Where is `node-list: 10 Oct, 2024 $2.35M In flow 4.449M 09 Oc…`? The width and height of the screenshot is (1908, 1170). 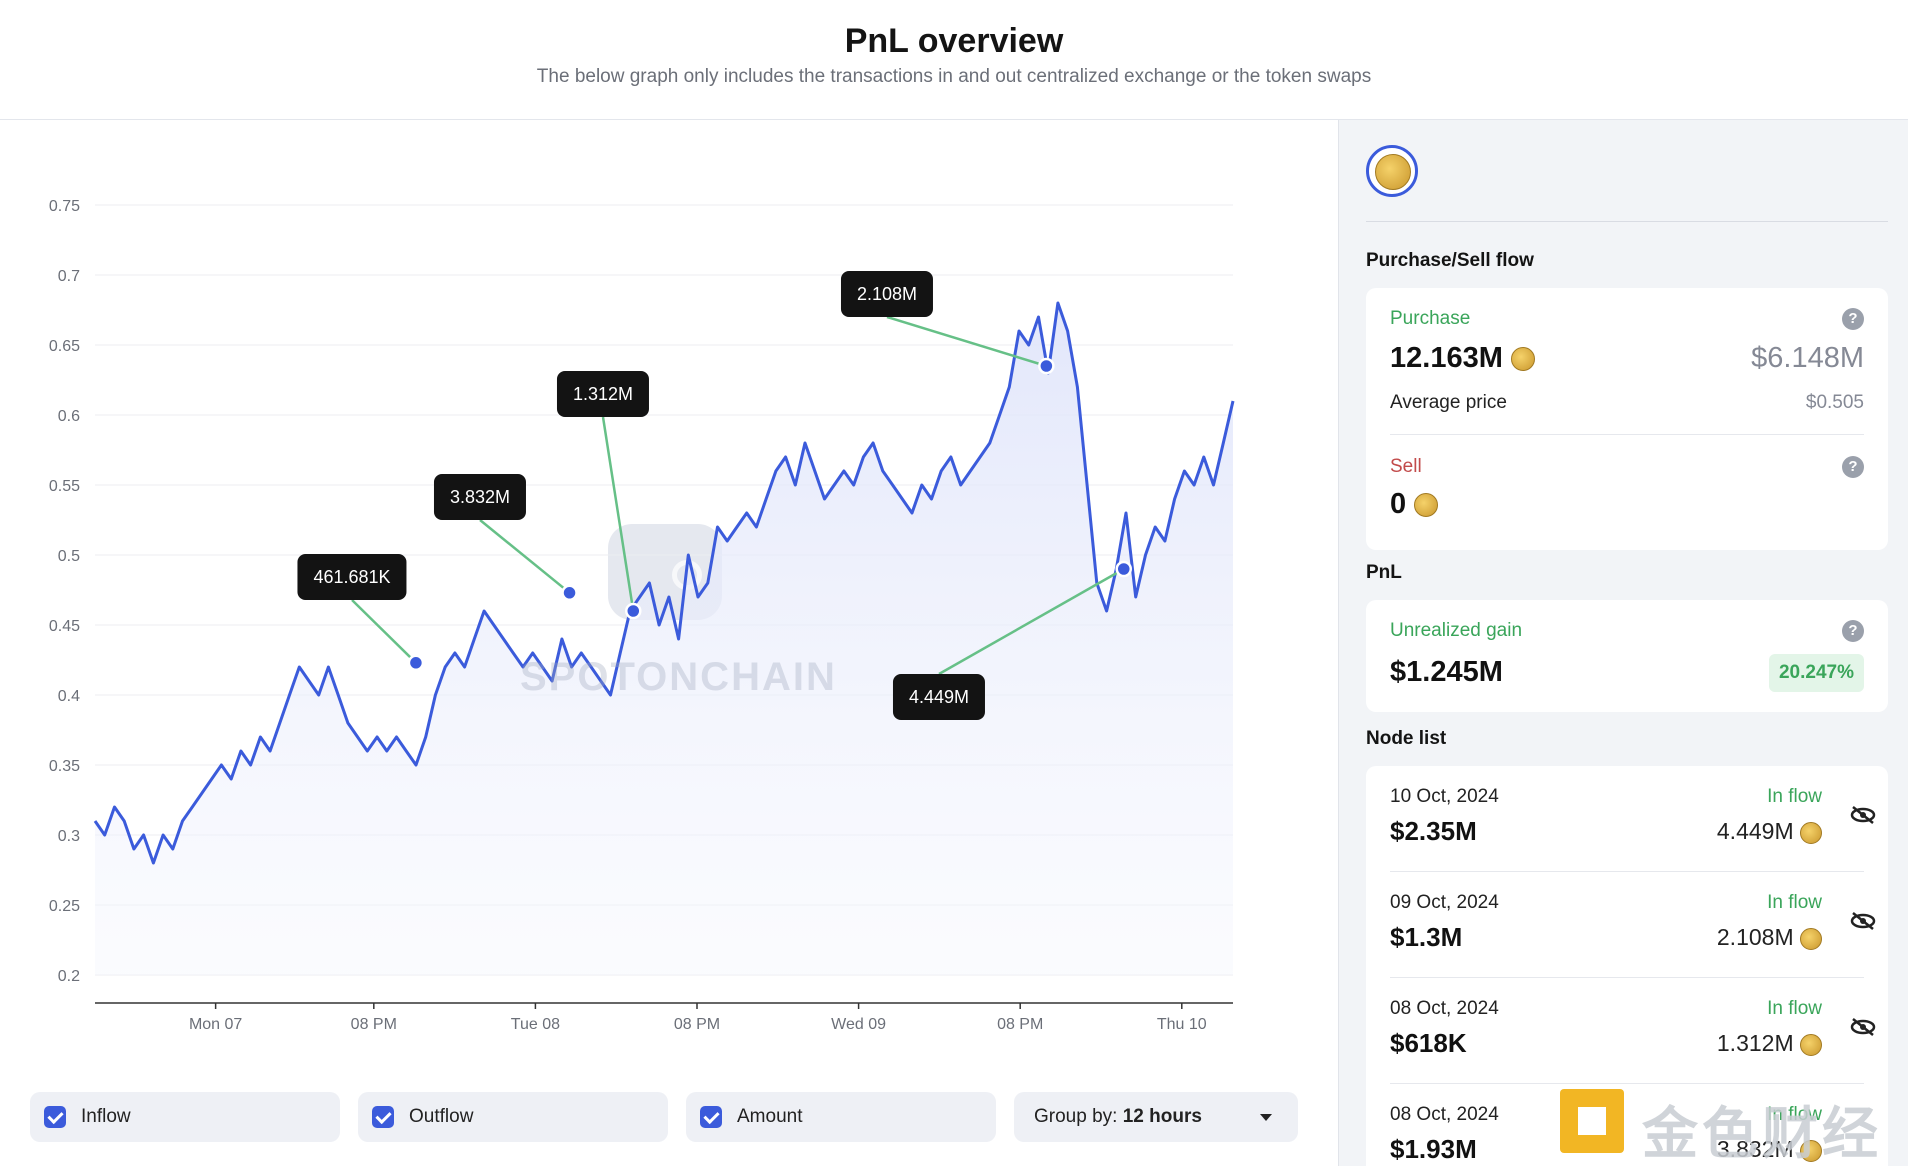
node-list: 10 Oct, 2024 $2.35M In flow 4.449M 09 Oc… is located at coordinates (1627, 966).